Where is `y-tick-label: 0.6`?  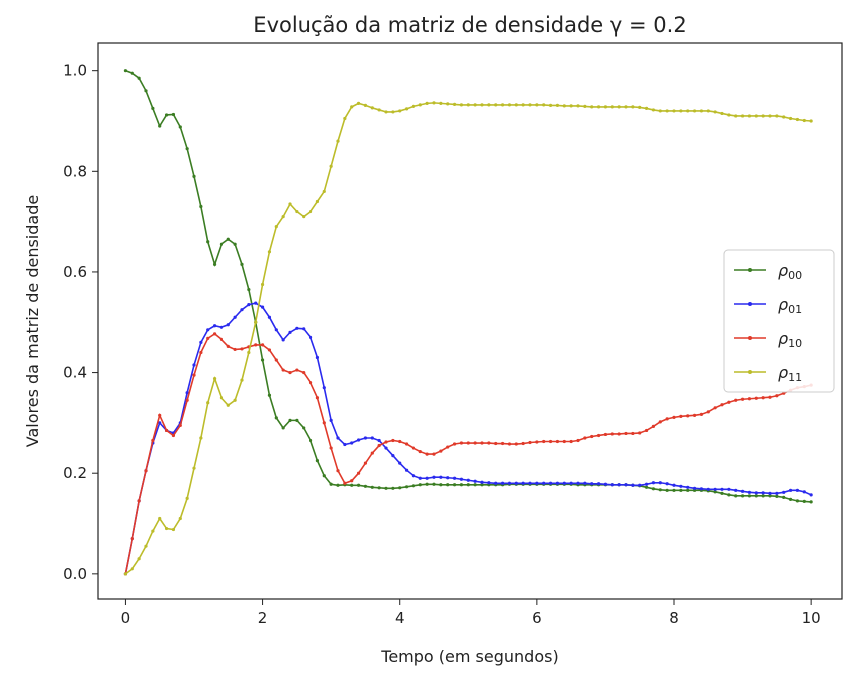
y-tick-label: 0.6 is located at coordinates (75, 272).